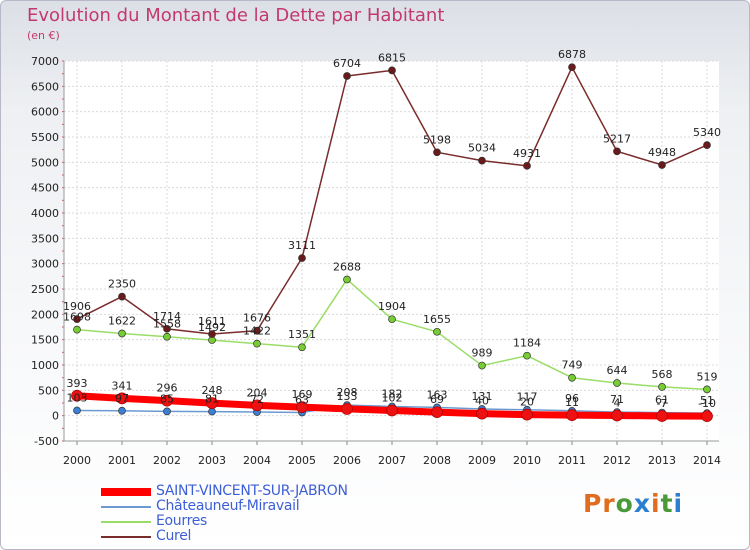 This screenshot has width=750, height=550. What do you see at coordinates (437, 460) in the screenshot?
I see `x-tick-label: 2008` at bounding box center [437, 460].